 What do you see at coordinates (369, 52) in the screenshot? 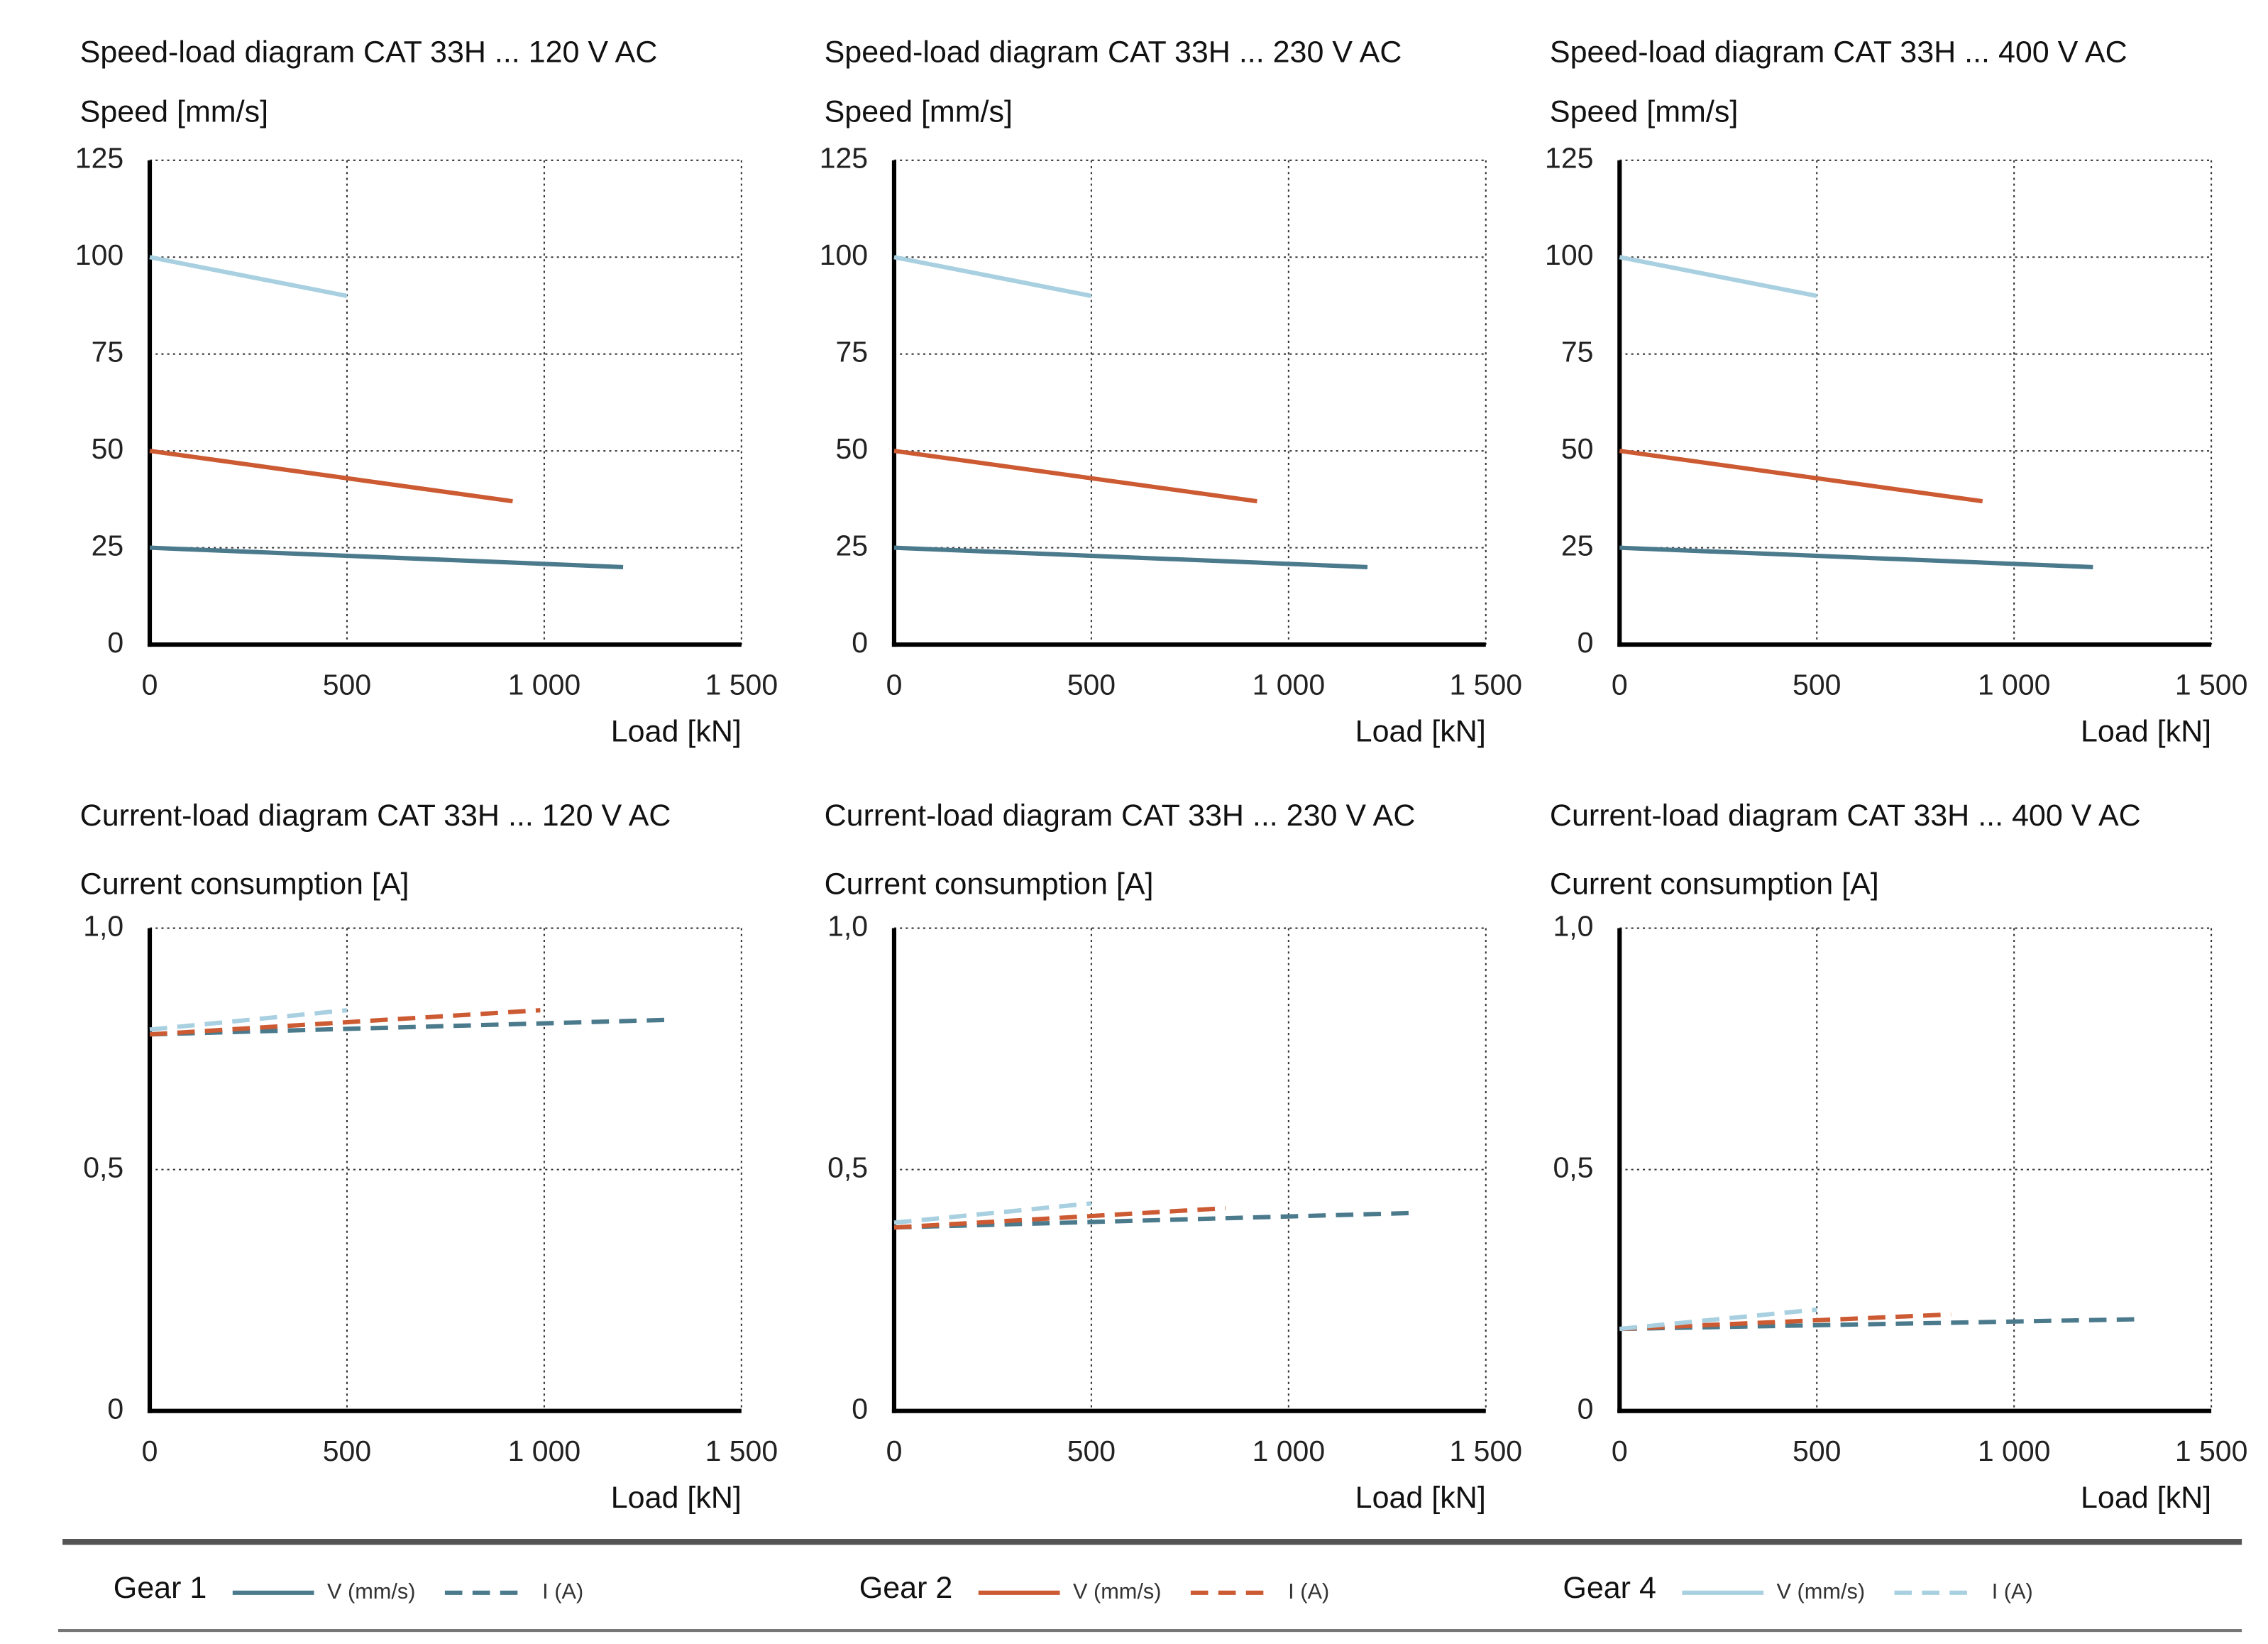
I see `chart-title: Speed-load diagram CAT 33H ... 120 V AC` at bounding box center [369, 52].